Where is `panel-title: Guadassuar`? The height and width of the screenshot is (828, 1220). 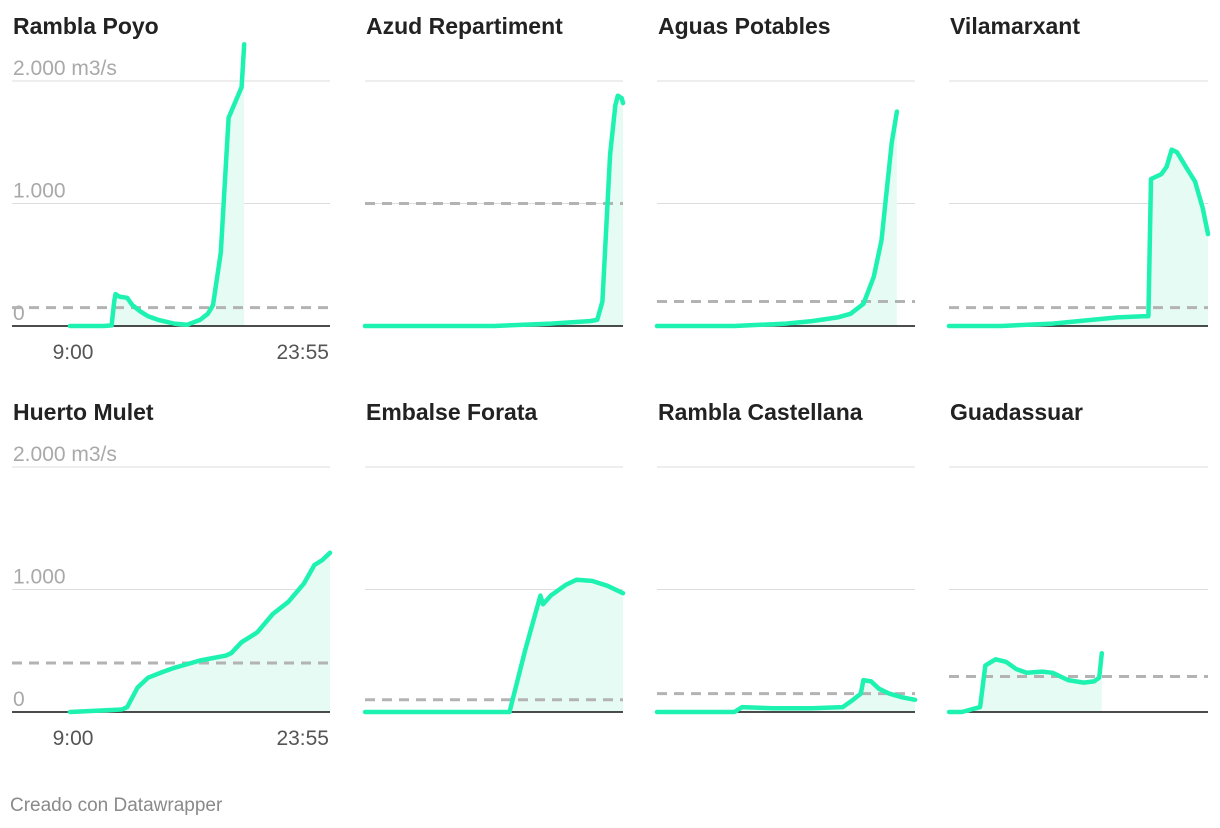 panel-title: Guadassuar is located at coordinates (1016, 412).